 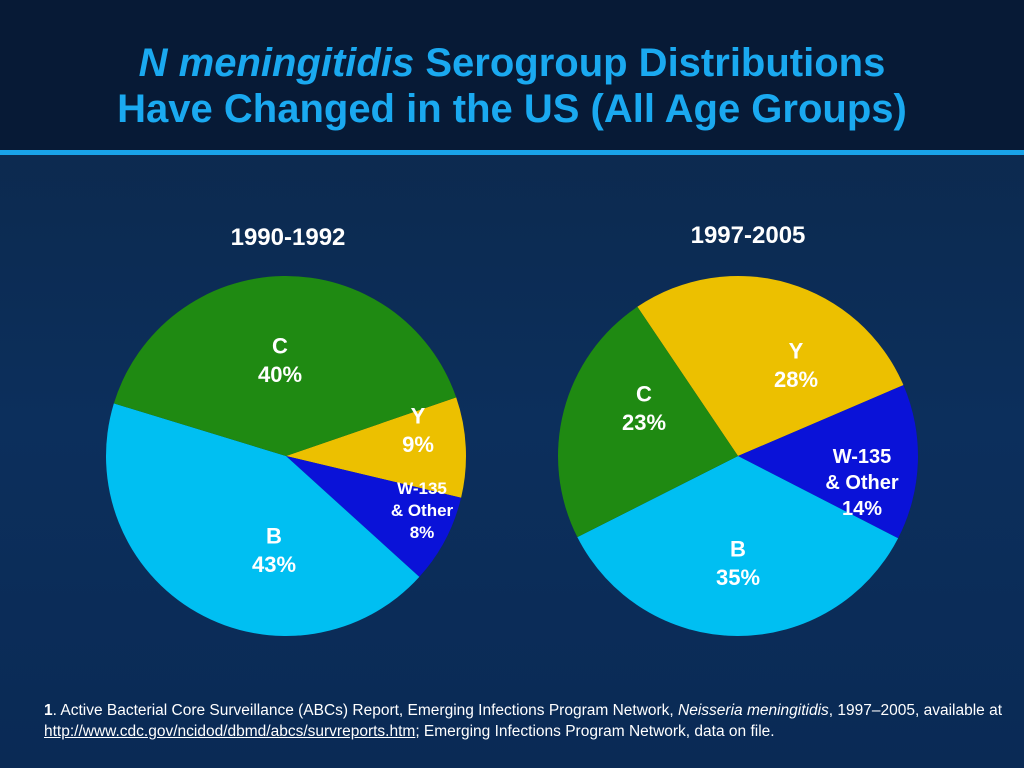 I want to click on pie-1-slice-b, so click(x=262, y=520).